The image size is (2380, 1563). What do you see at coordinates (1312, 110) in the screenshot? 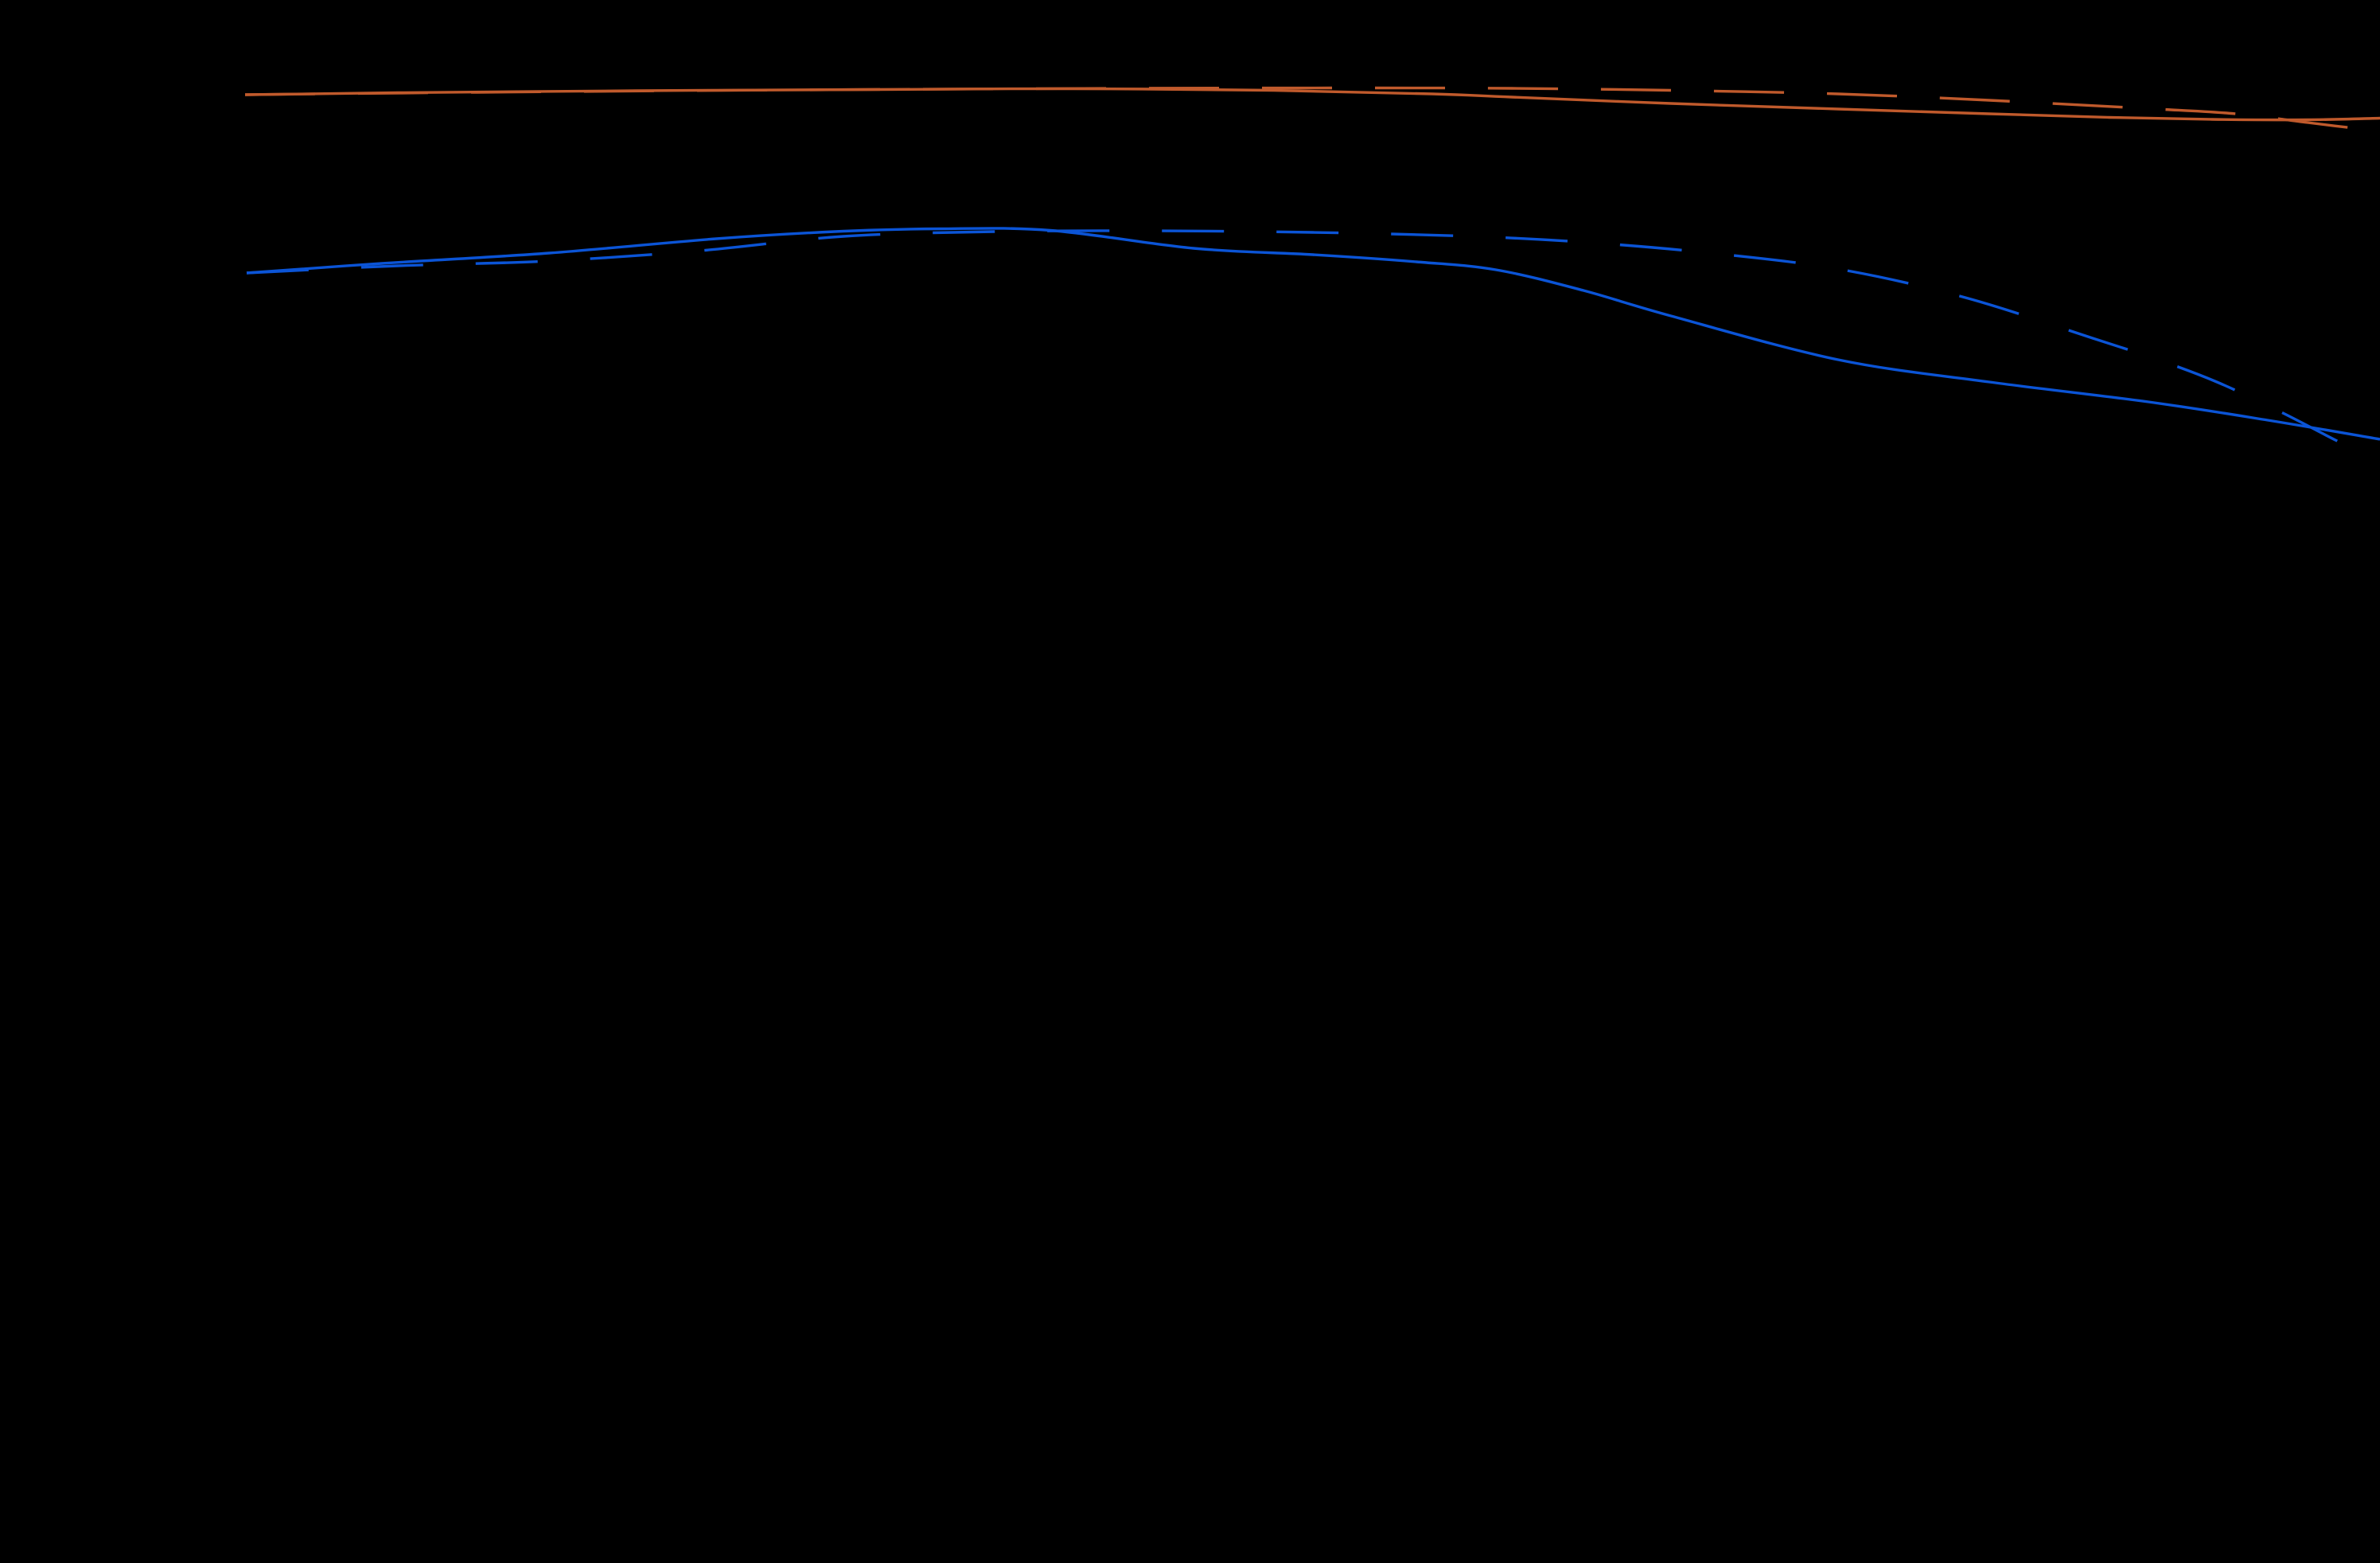
I see `orange-dashed-line` at bounding box center [1312, 110].